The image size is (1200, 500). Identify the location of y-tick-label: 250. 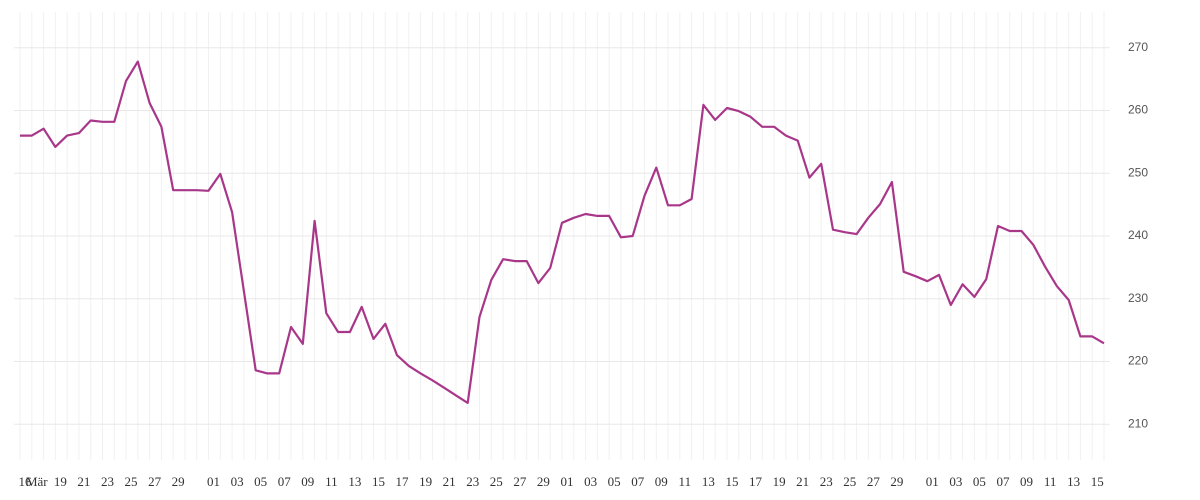
(1138, 172).